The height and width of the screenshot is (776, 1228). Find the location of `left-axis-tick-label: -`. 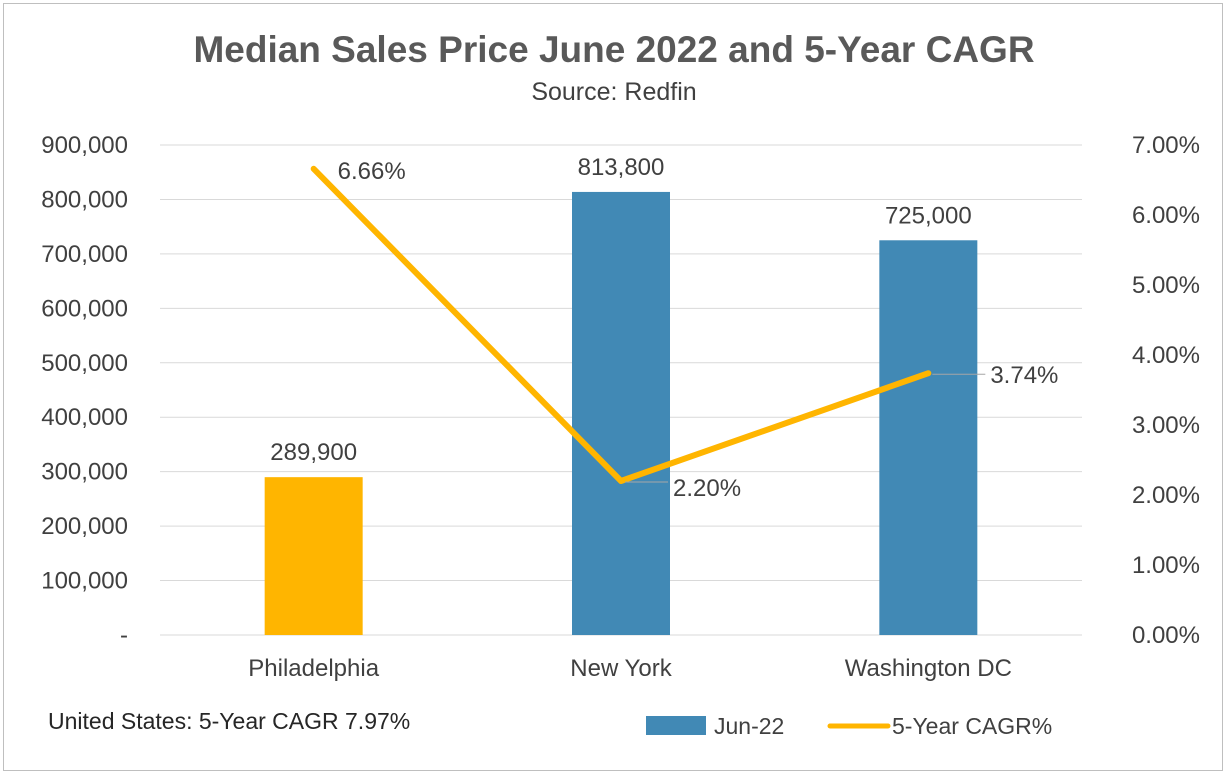

left-axis-tick-label: - is located at coordinates (124, 635).